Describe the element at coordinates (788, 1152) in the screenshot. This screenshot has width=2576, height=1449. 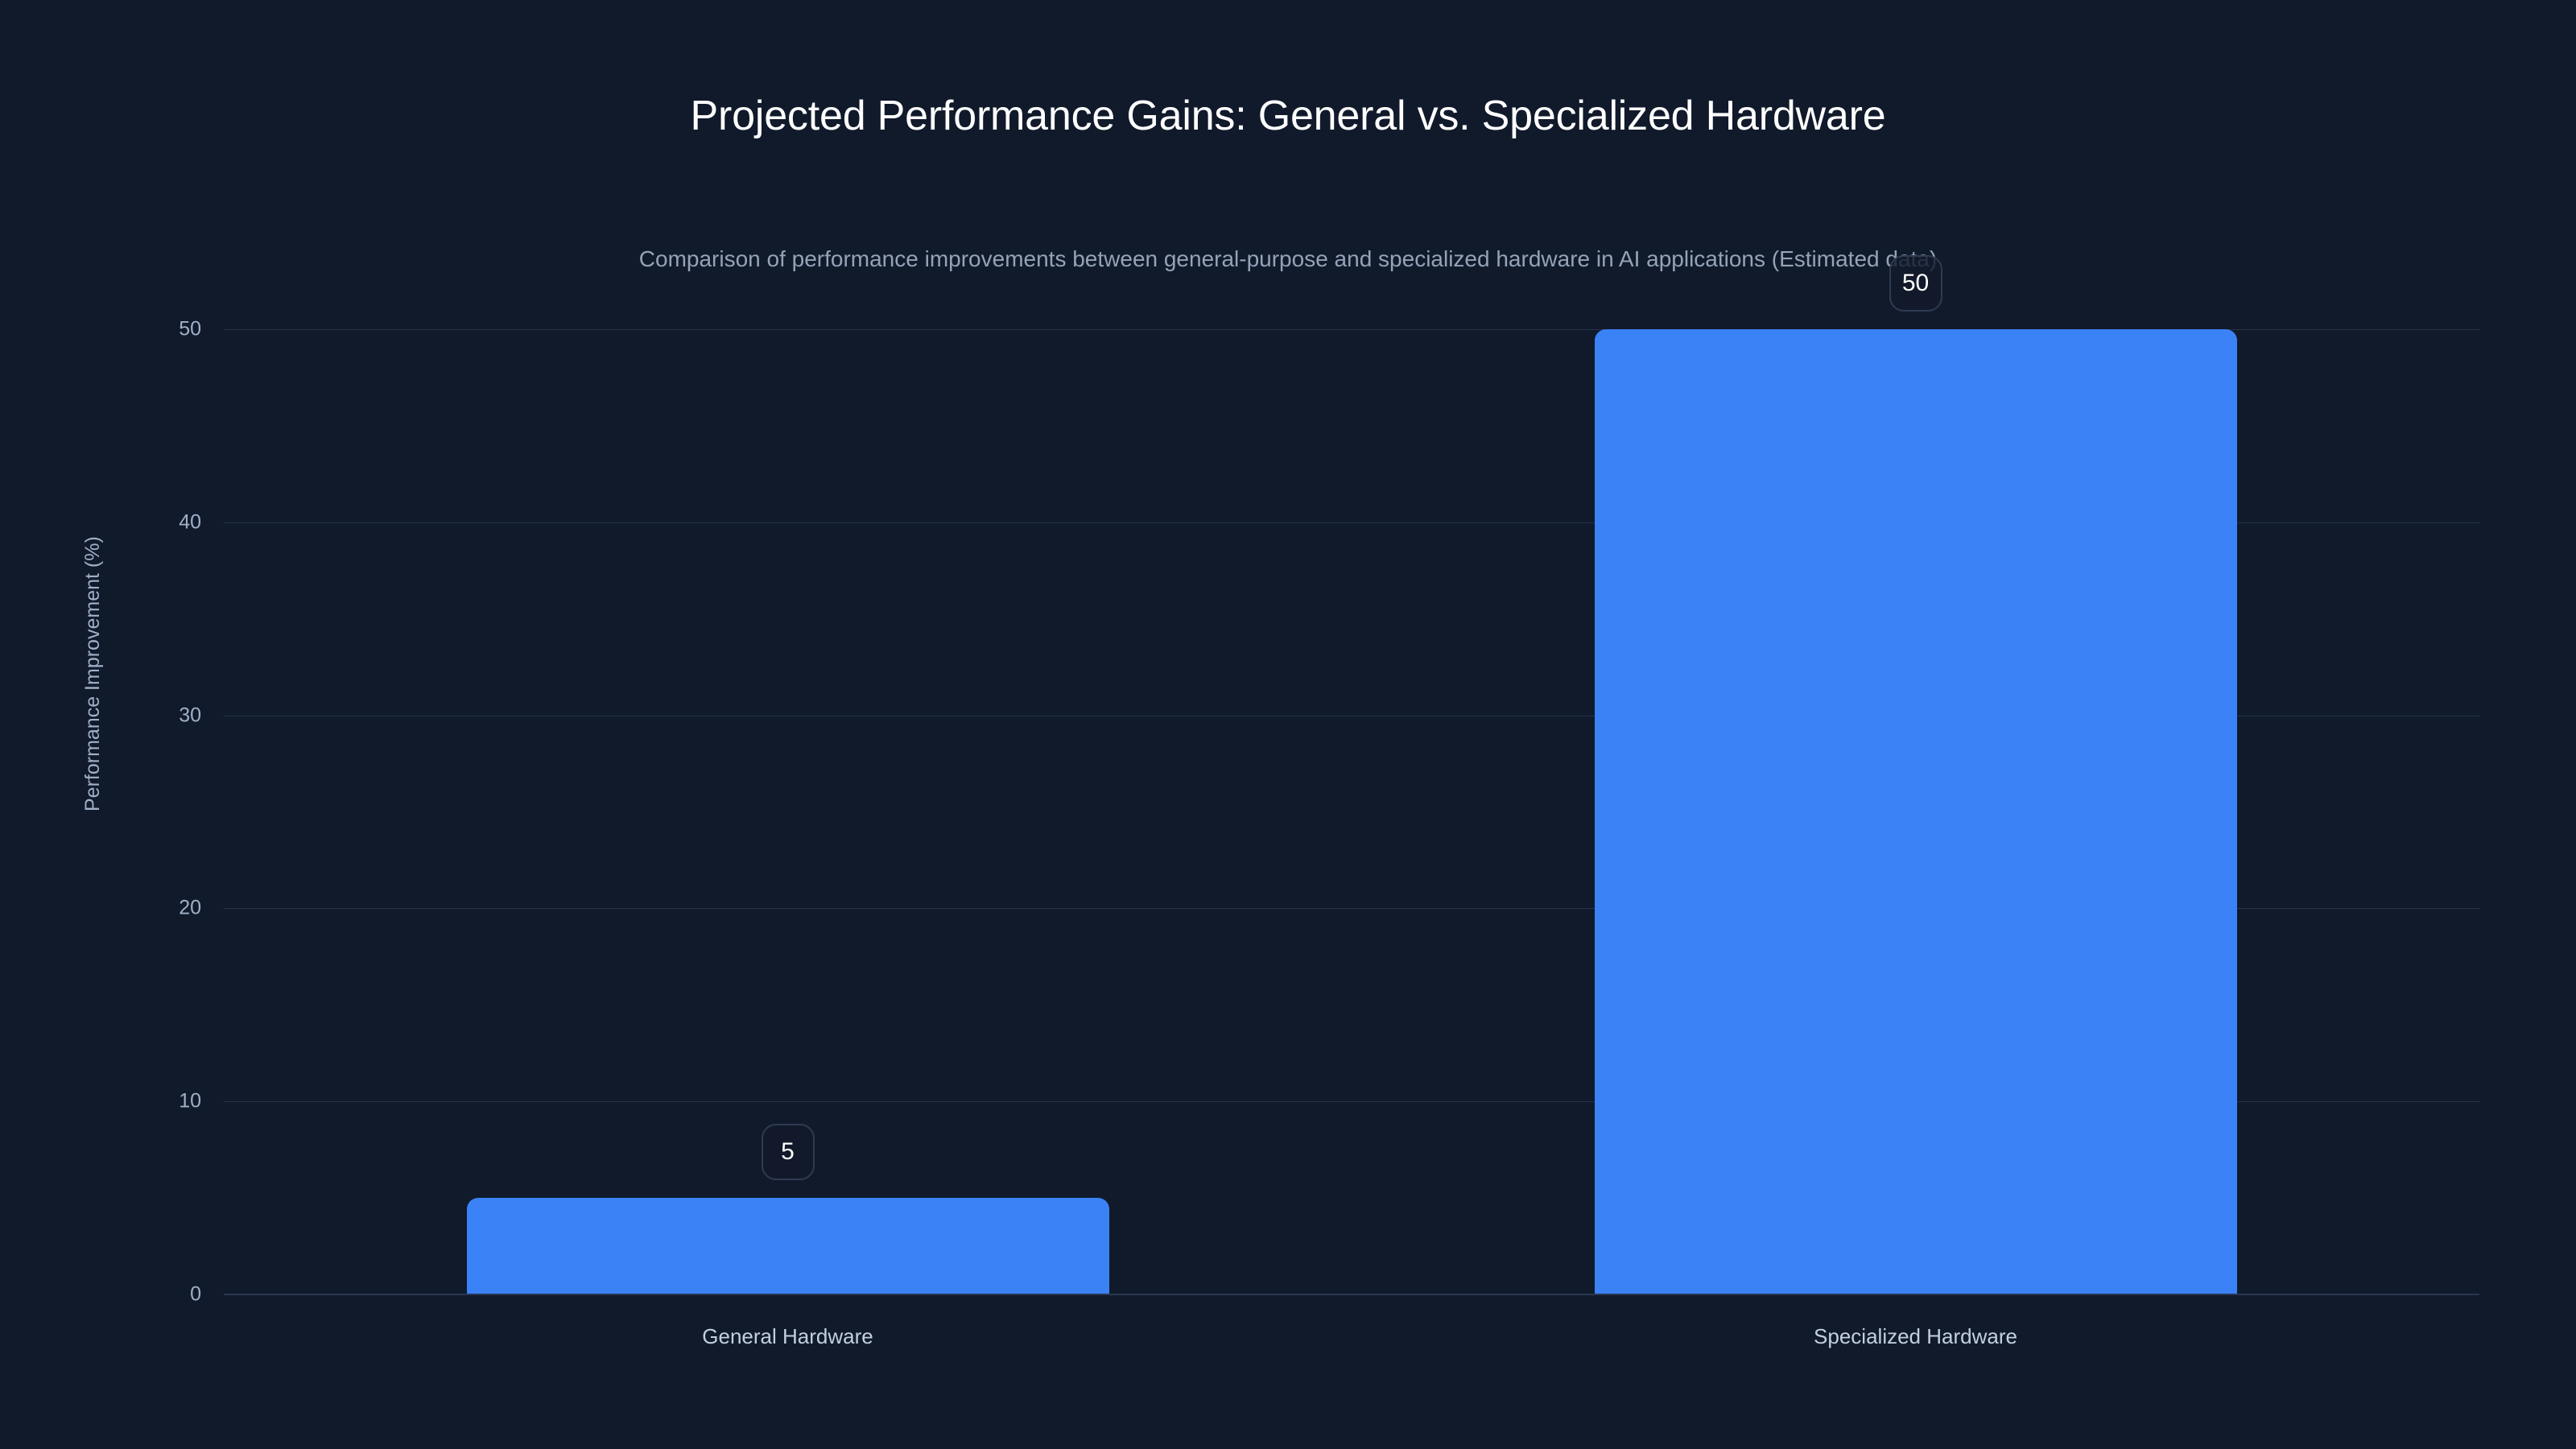
I see `bar-value-badge: 5` at that location.